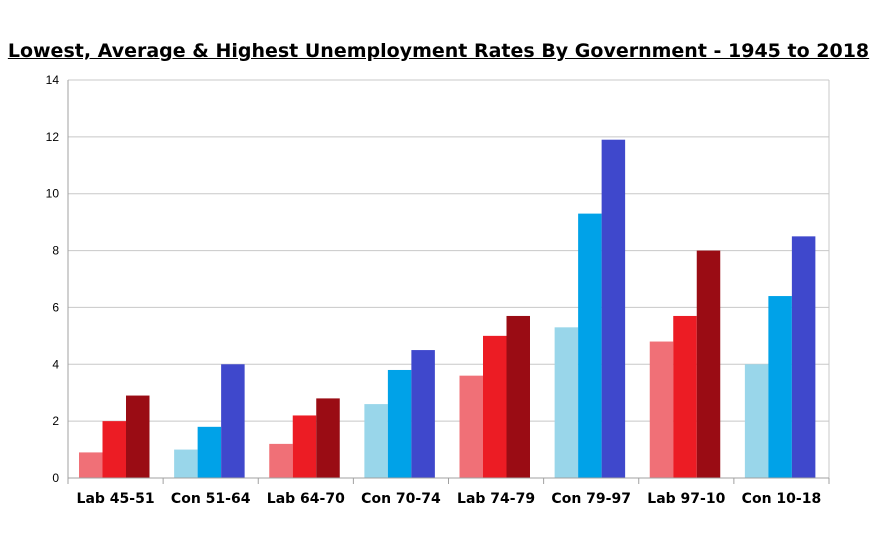  I want to click on x-tick-label: Lab 45-51, so click(116, 499).